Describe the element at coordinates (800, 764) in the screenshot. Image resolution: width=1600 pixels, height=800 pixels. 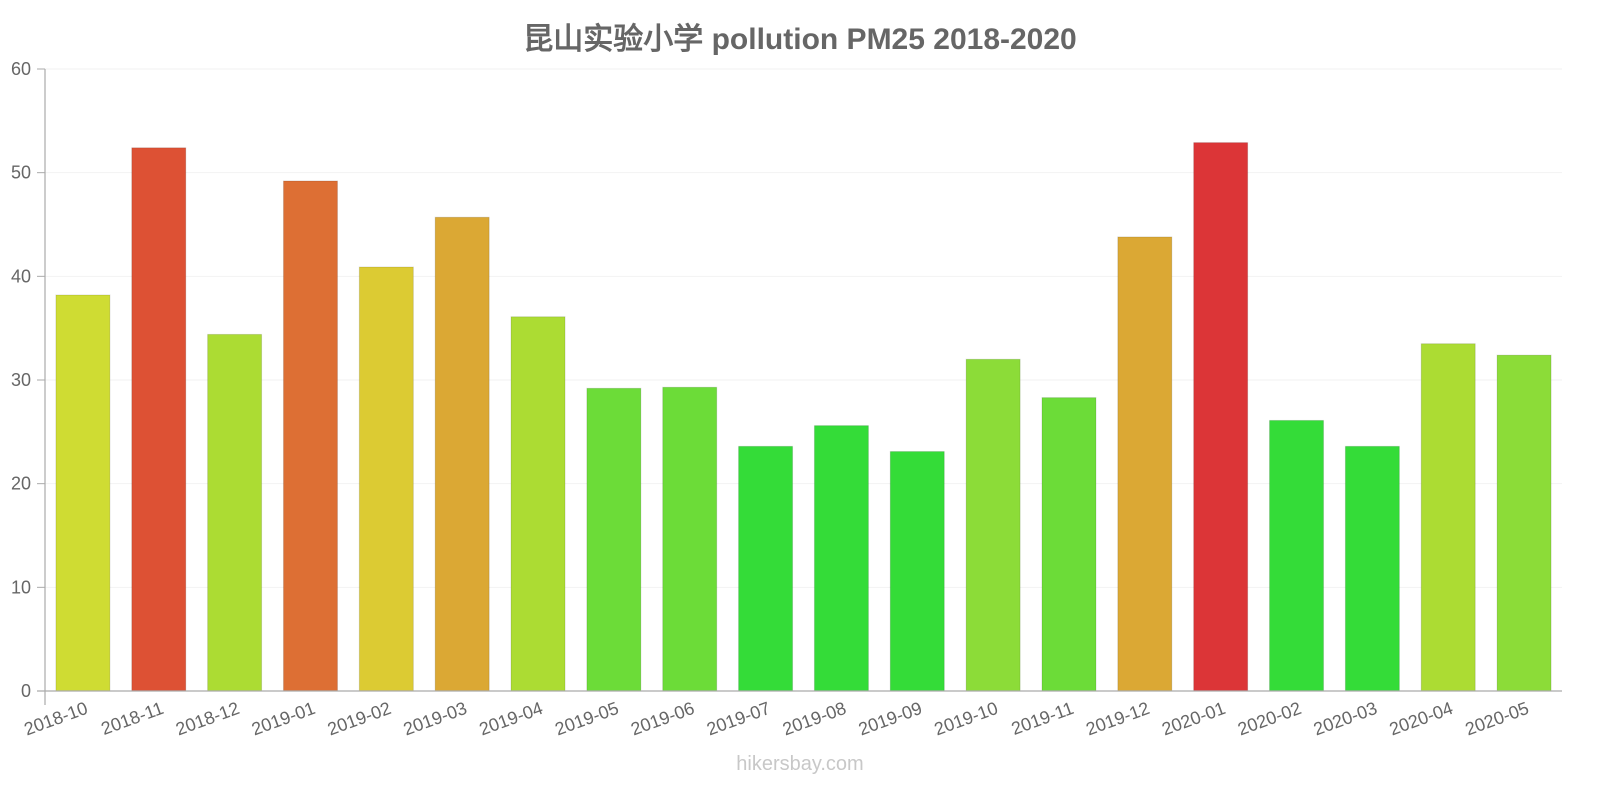
I see `watermark: hikersbay.com` at that location.